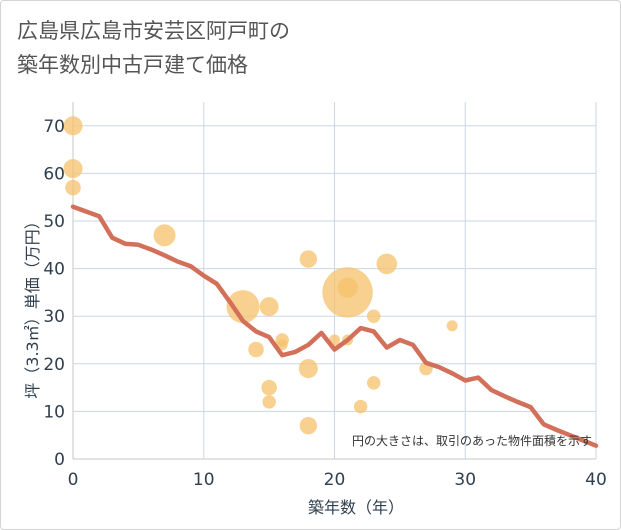 Image resolution: width=621 pixels, height=530 pixels. I want to click on y-tick-label: 10, so click(54, 412).